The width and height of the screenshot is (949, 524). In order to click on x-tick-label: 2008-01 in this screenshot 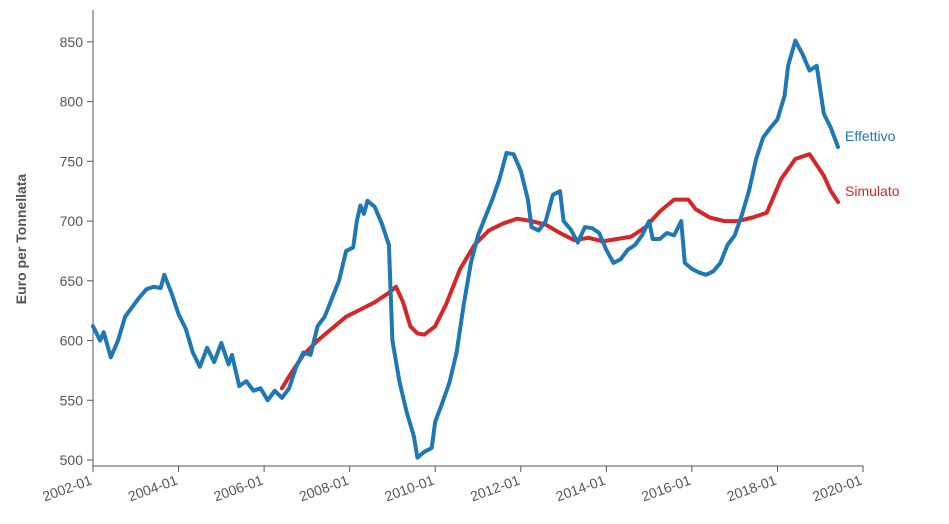, I will do `click(324, 488)`.